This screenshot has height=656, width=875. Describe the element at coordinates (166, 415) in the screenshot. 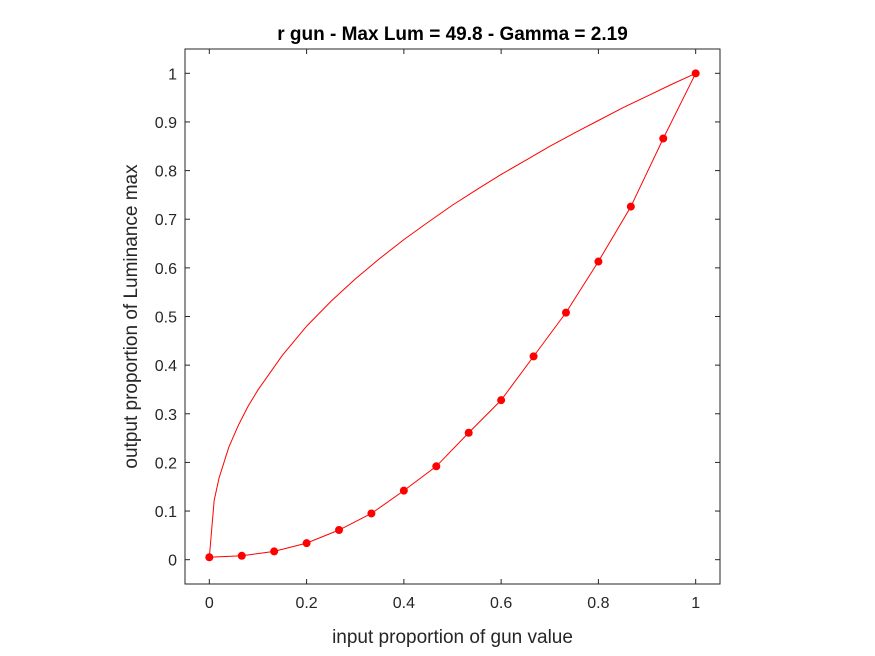

I see `y-tick-label: 0.3` at that location.